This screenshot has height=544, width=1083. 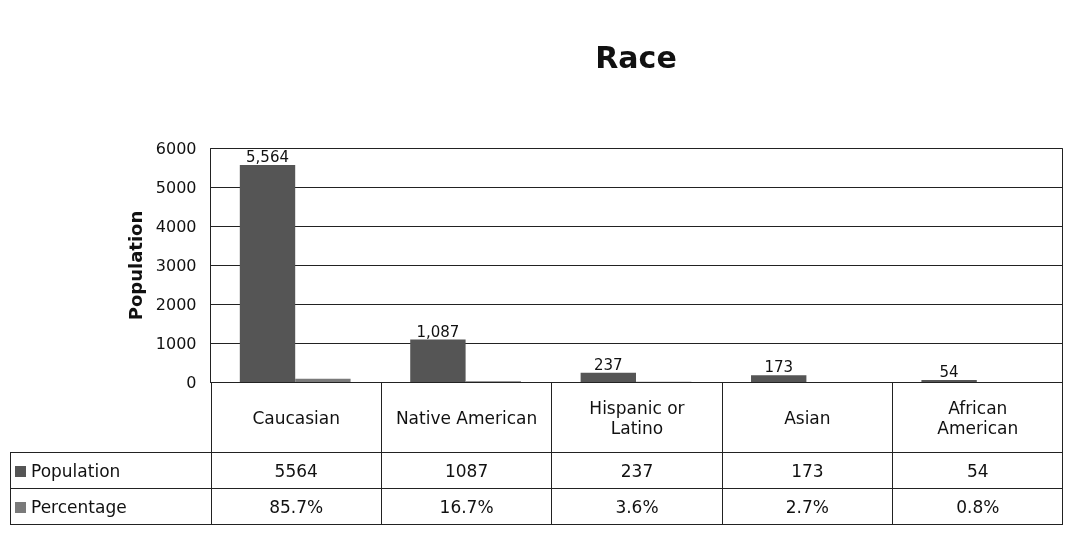 I want to click on y-tick-label: 1000, so click(x=176, y=343).